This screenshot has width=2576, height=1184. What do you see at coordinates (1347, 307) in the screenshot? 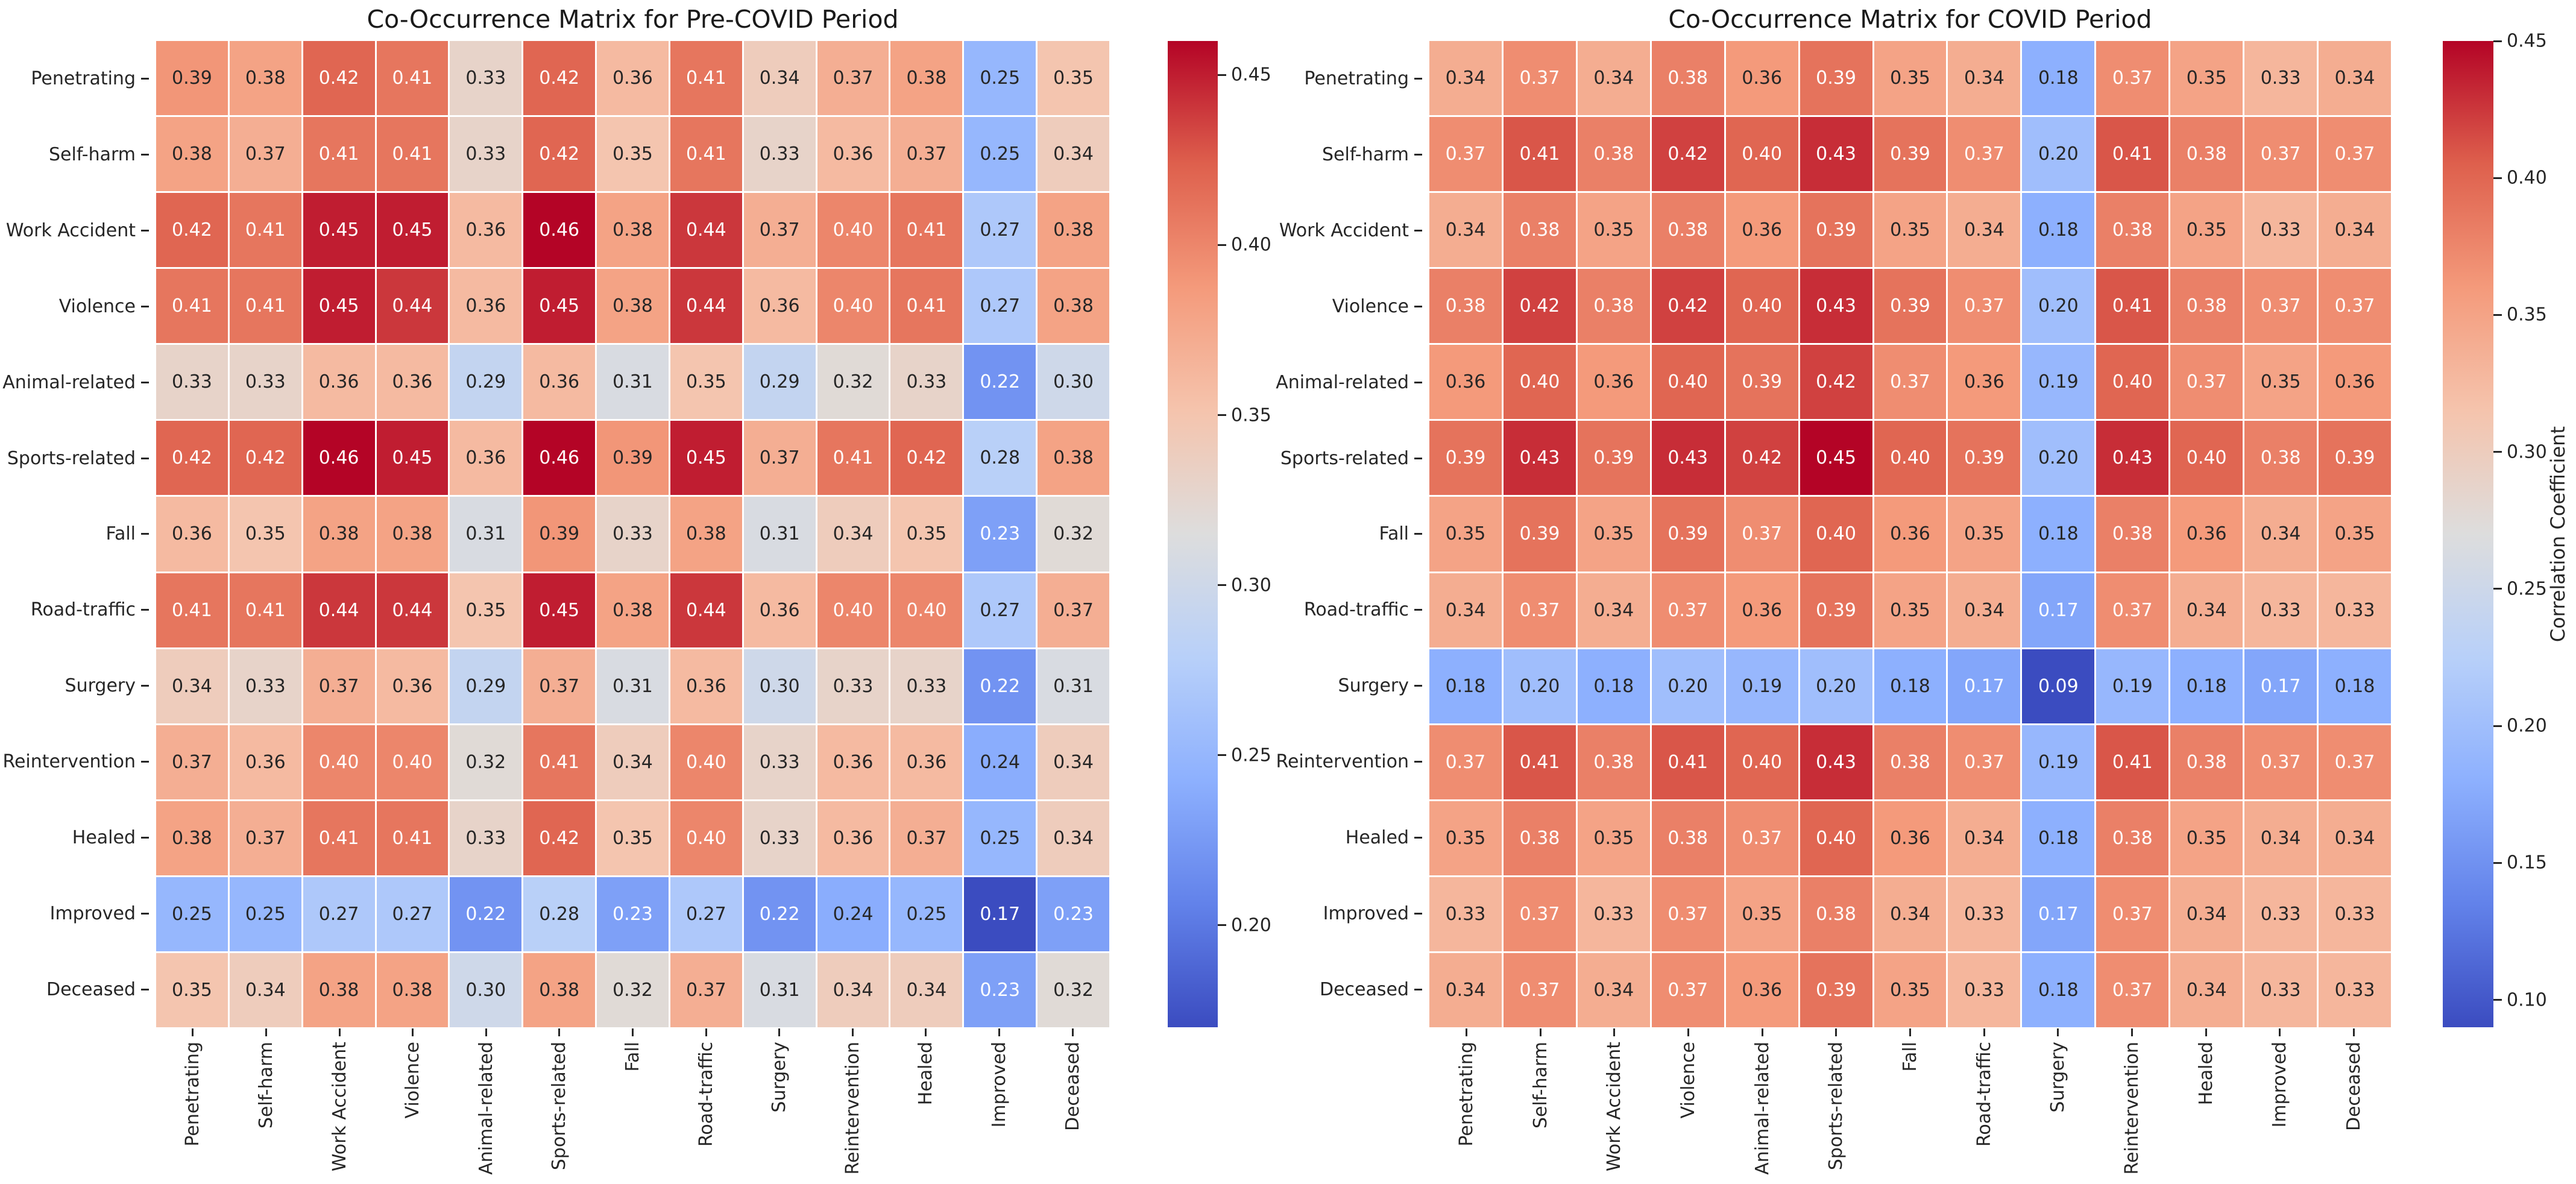
I see `y-axis-label: Violence` at bounding box center [1347, 307].